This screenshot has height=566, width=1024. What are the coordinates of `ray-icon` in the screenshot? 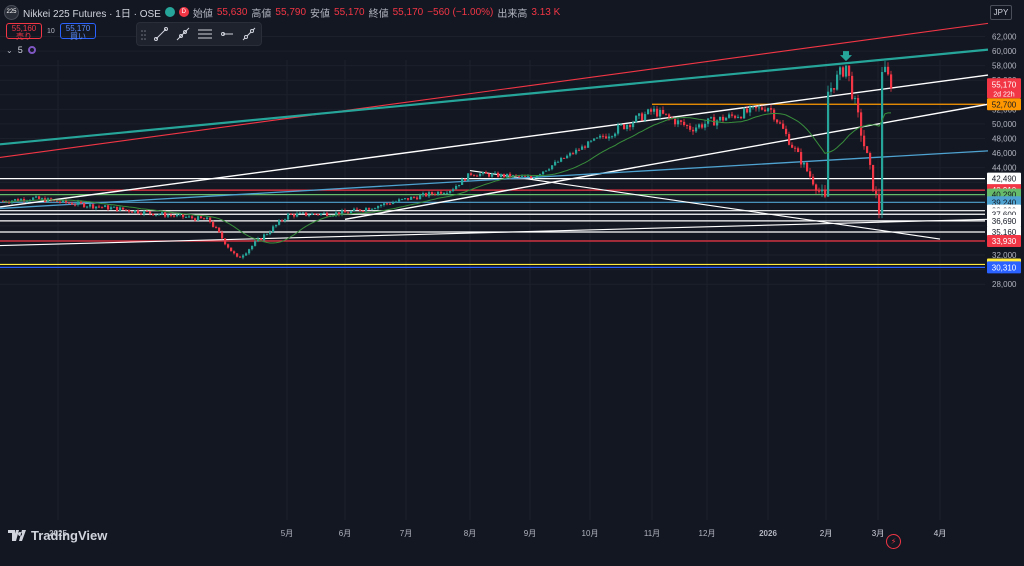 It's located at (183, 34).